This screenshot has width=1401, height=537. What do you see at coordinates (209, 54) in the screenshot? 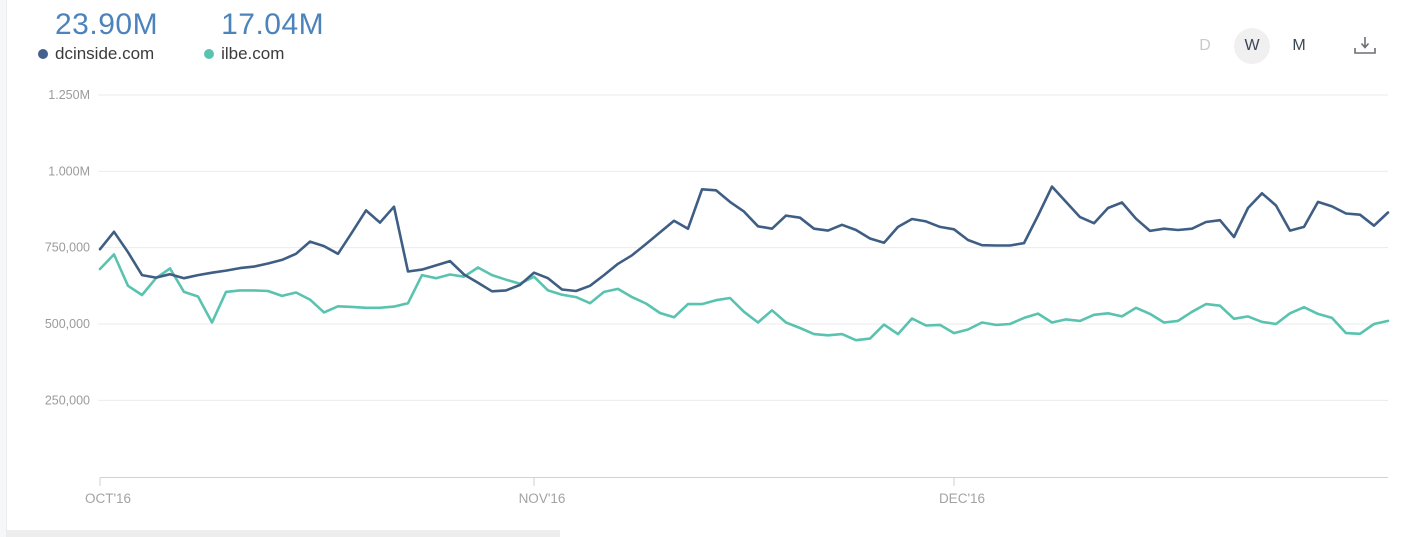
I see `series-dot-ilbe` at bounding box center [209, 54].